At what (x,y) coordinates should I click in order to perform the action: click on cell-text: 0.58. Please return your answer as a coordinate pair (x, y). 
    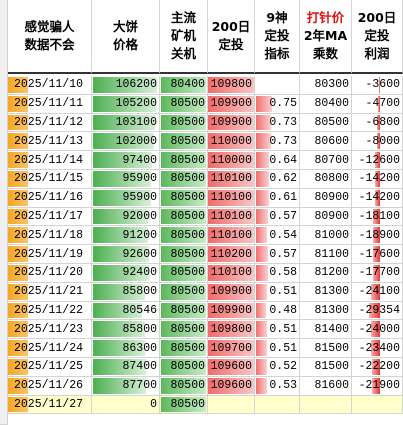
    Looking at the image, I should click on (283, 273).